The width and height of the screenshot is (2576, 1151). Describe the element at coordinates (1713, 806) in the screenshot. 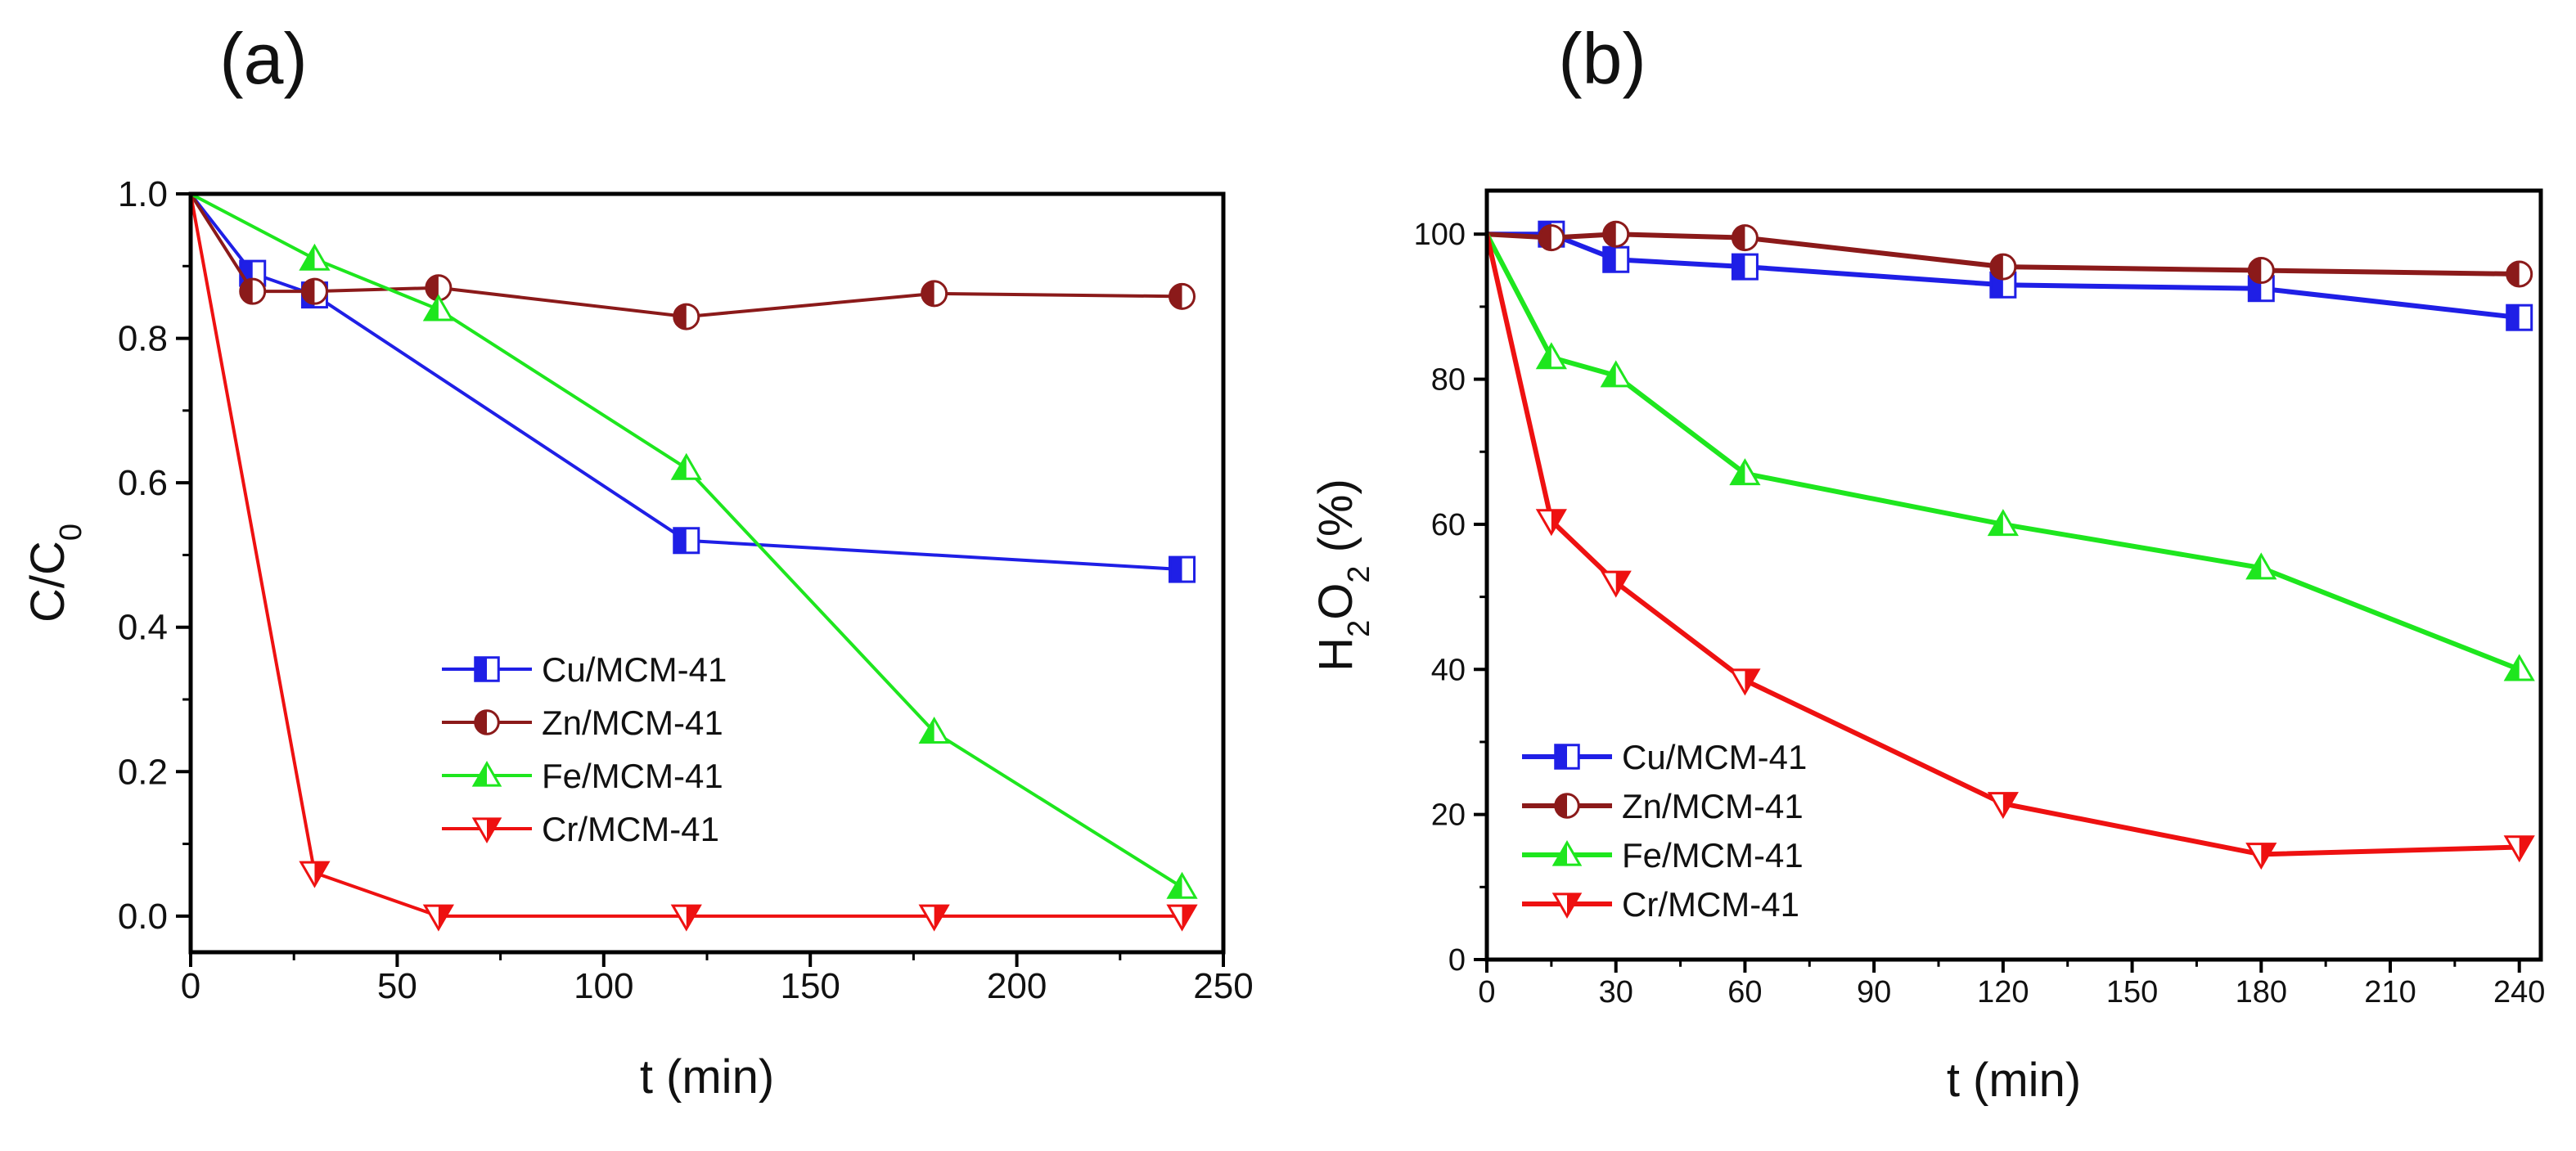

I see `panel-b-legend-label: Zn/MCM-41` at that location.